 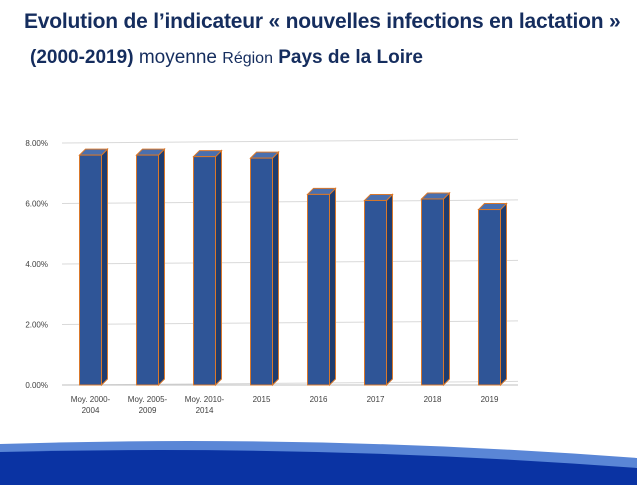 I want to click on x-tick-label: 2018, so click(x=433, y=399).